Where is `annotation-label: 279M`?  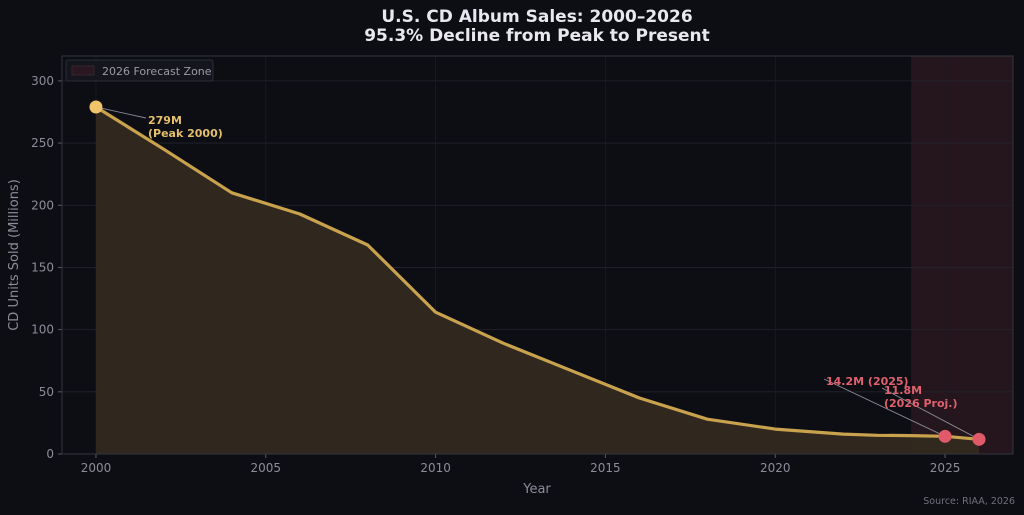 annotation-label: 279M is located at coordinates (165, 120).